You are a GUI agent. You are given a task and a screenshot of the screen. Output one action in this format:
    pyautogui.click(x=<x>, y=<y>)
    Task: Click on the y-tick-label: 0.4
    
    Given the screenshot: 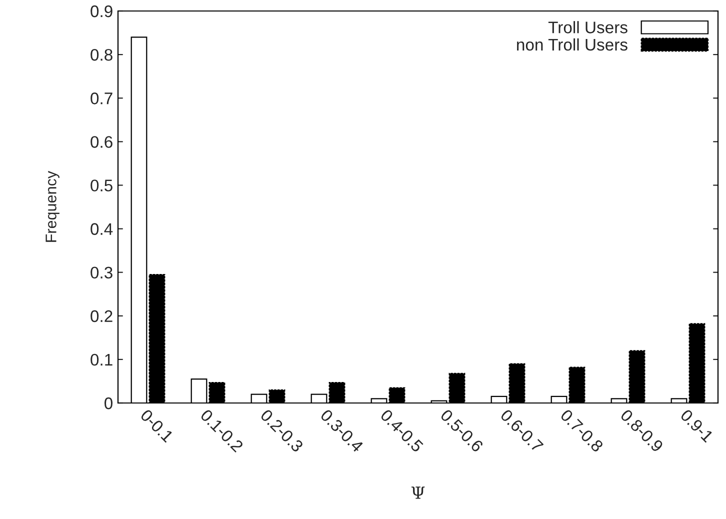 What is the action you would take?
    pyautogui.click(x=101, y=229)
    